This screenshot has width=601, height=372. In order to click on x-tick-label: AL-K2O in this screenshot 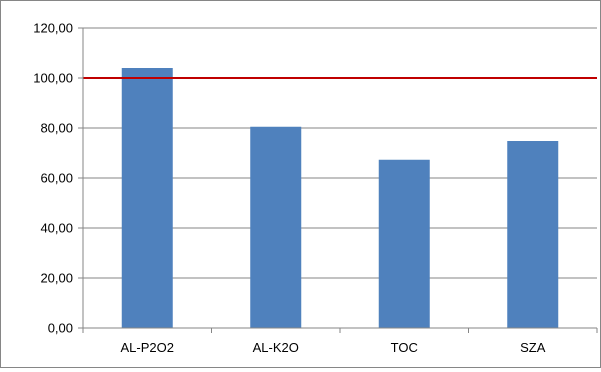, I will do `click(276, 347)`.